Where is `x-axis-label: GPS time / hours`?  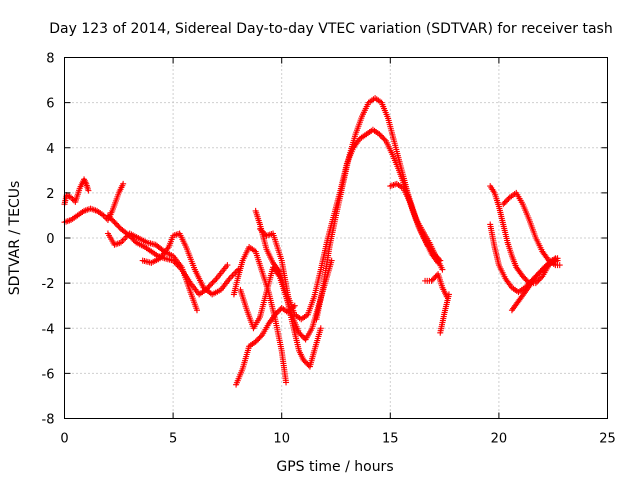 x-axis-label: GPS time / hours is located at coordinates (334, 467).